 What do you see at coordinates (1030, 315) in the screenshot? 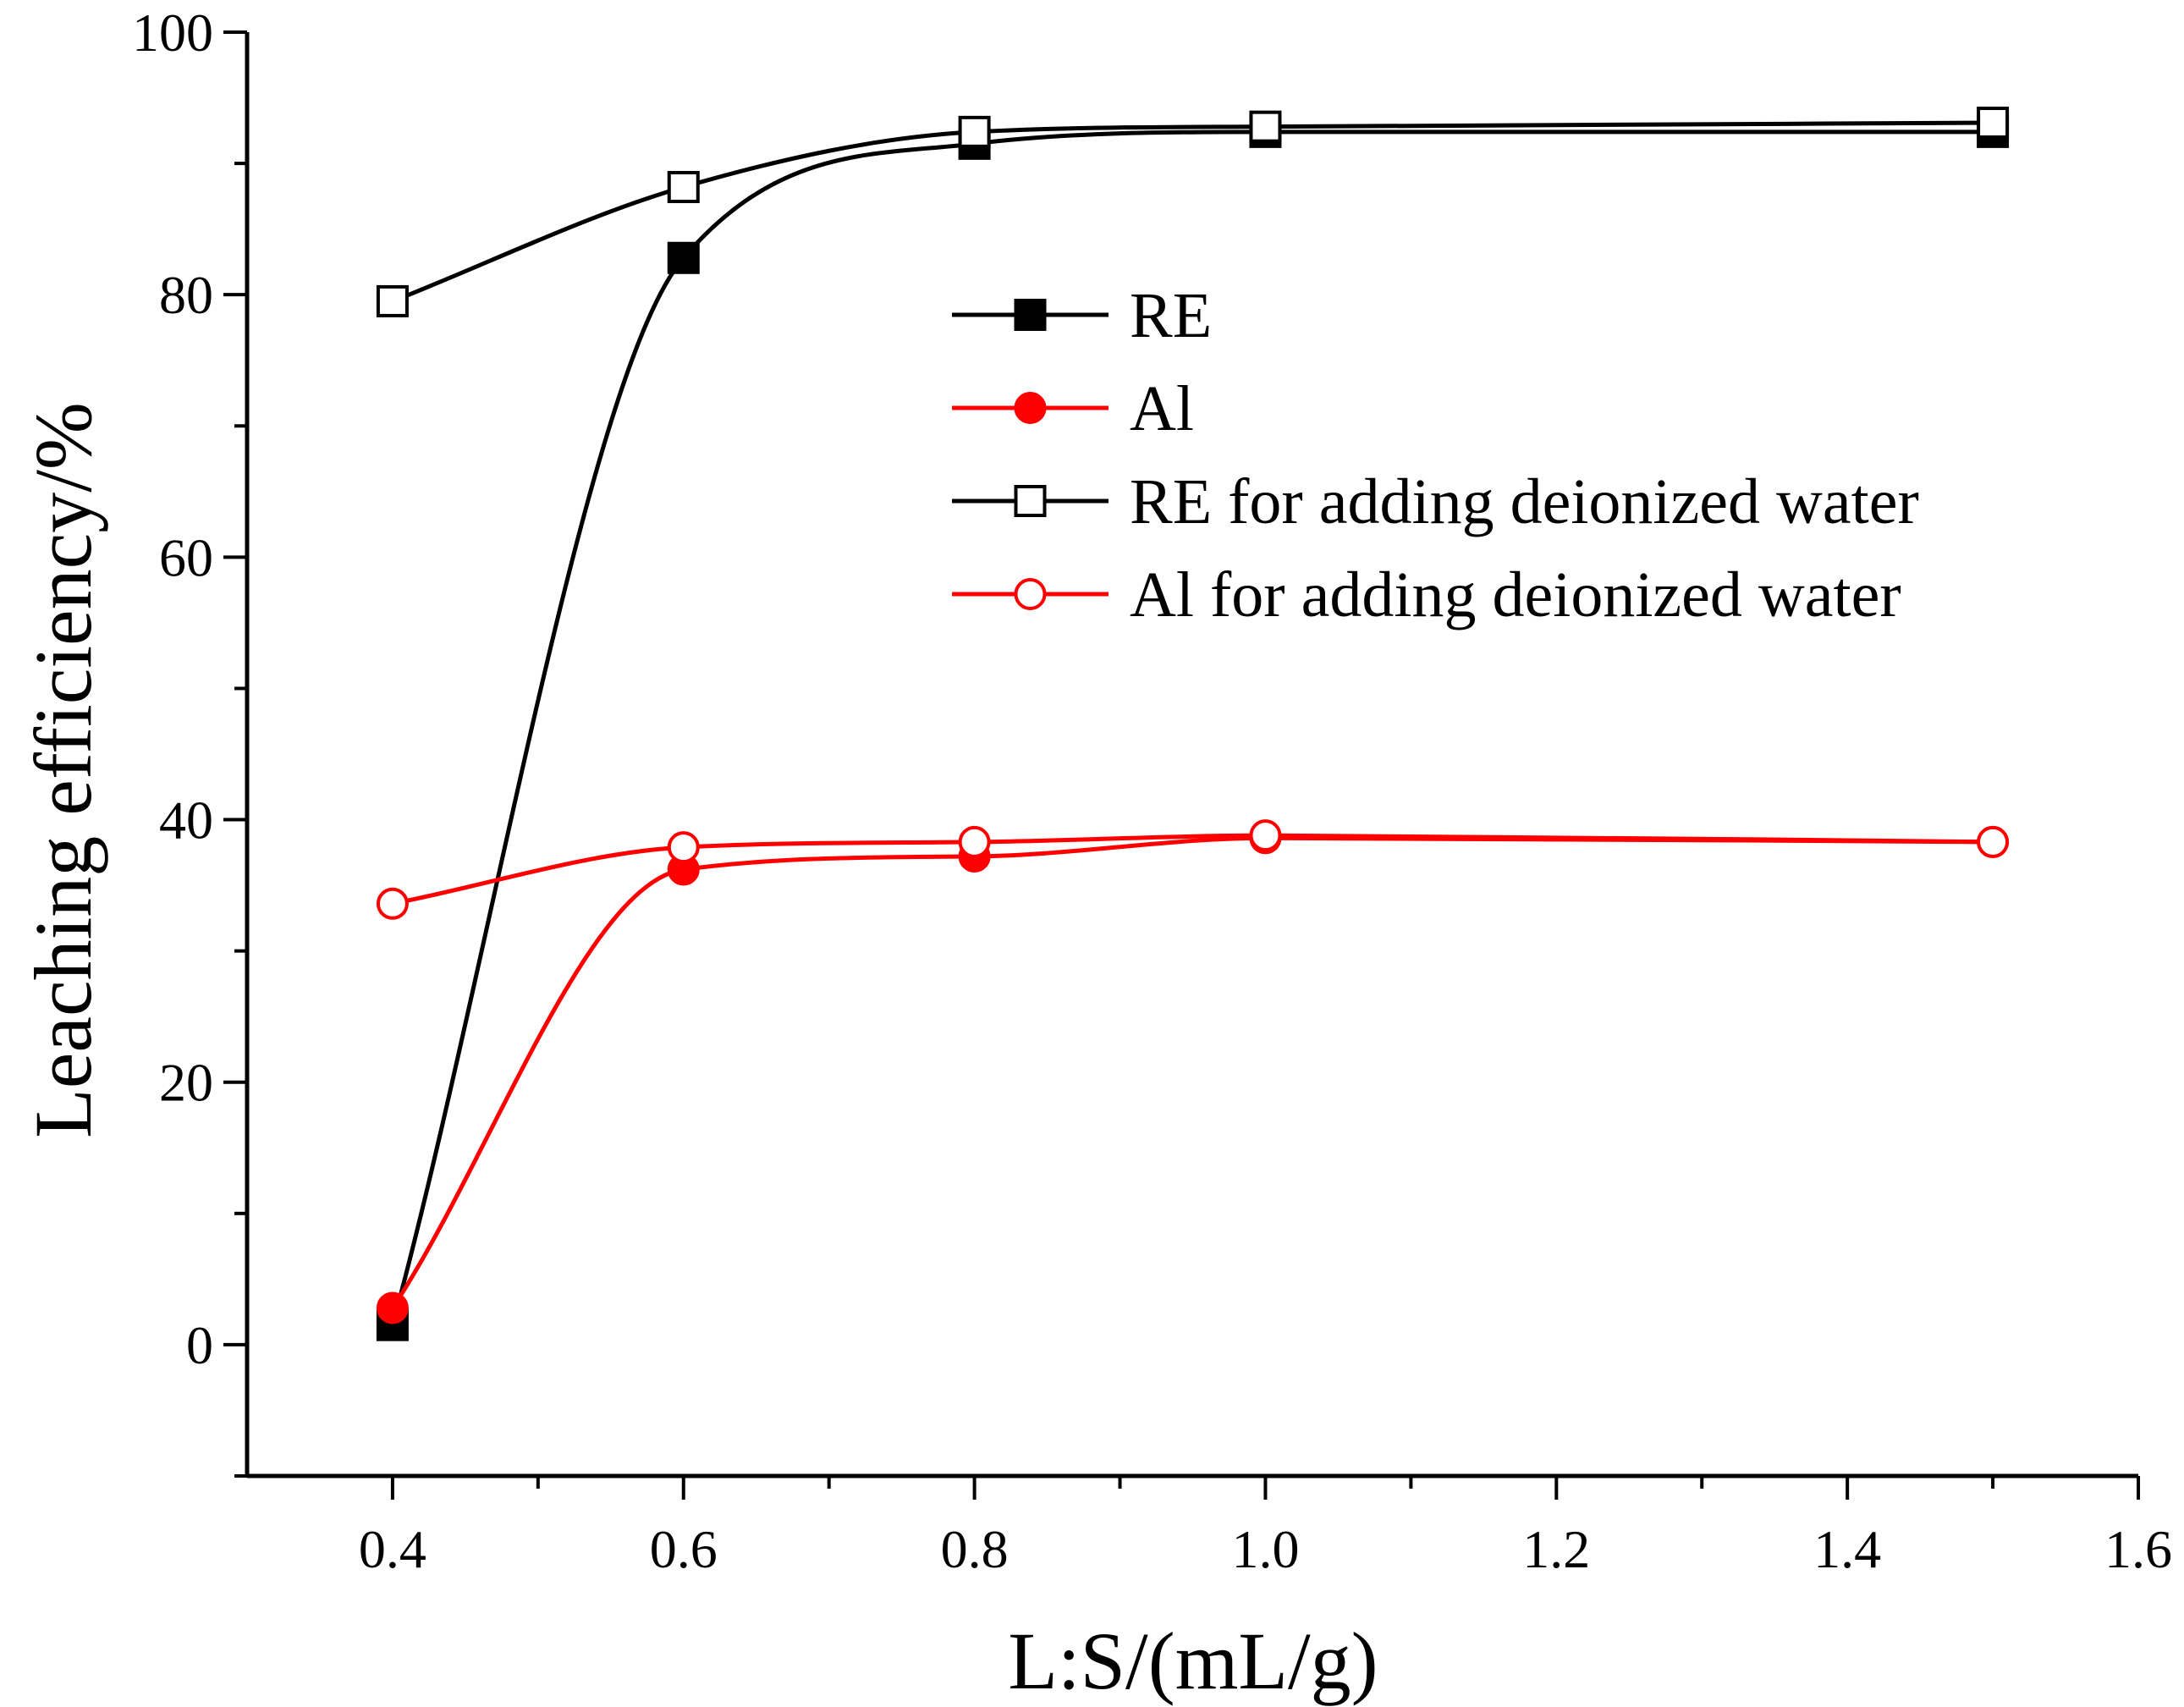
I see `legend-marker-re` at bounding box center [1030, 315].